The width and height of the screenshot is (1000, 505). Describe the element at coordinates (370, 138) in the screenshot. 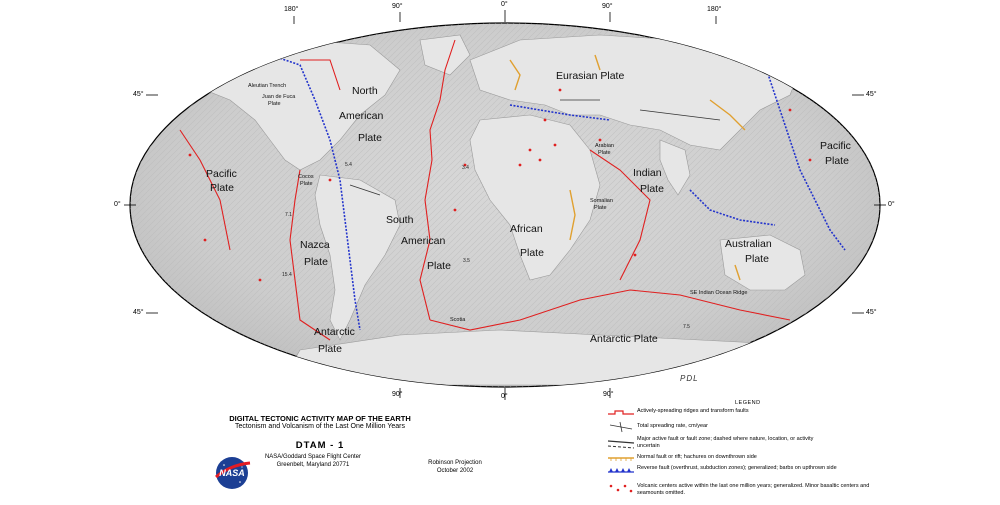

I see `north-american-label-3: Plate` at that location.